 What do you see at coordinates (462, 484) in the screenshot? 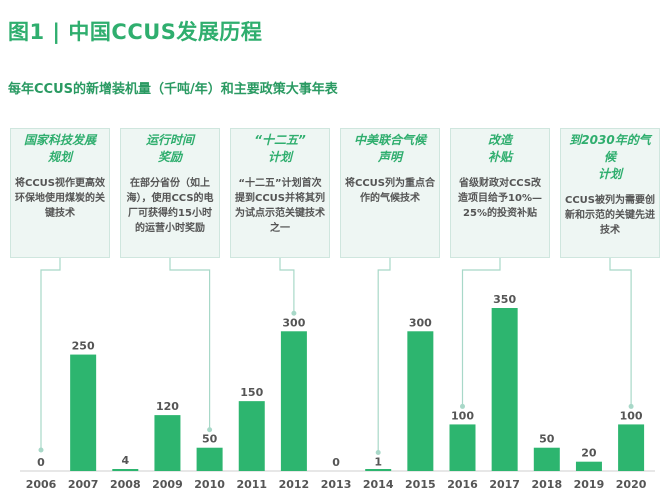
I see `tick-label-2016: 2016` at bounding box center [462, 484].